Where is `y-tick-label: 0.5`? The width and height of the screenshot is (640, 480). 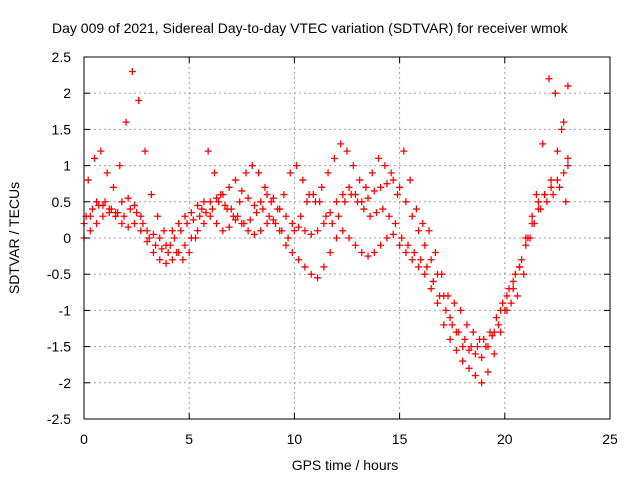 y-tick-label: 0.5 is located at coordinates (62, 202).